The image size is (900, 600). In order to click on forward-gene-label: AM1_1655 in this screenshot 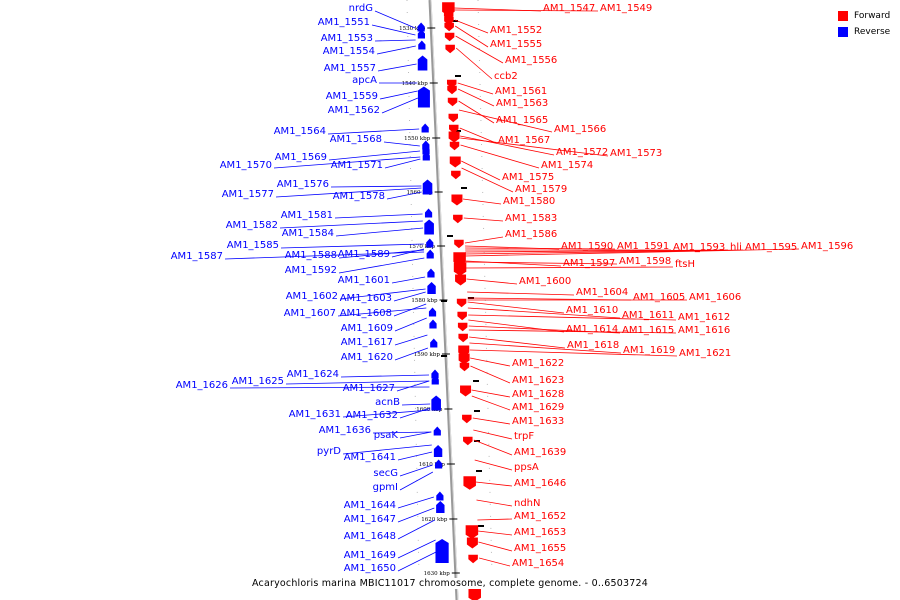, I will do `click(540, 548)`.